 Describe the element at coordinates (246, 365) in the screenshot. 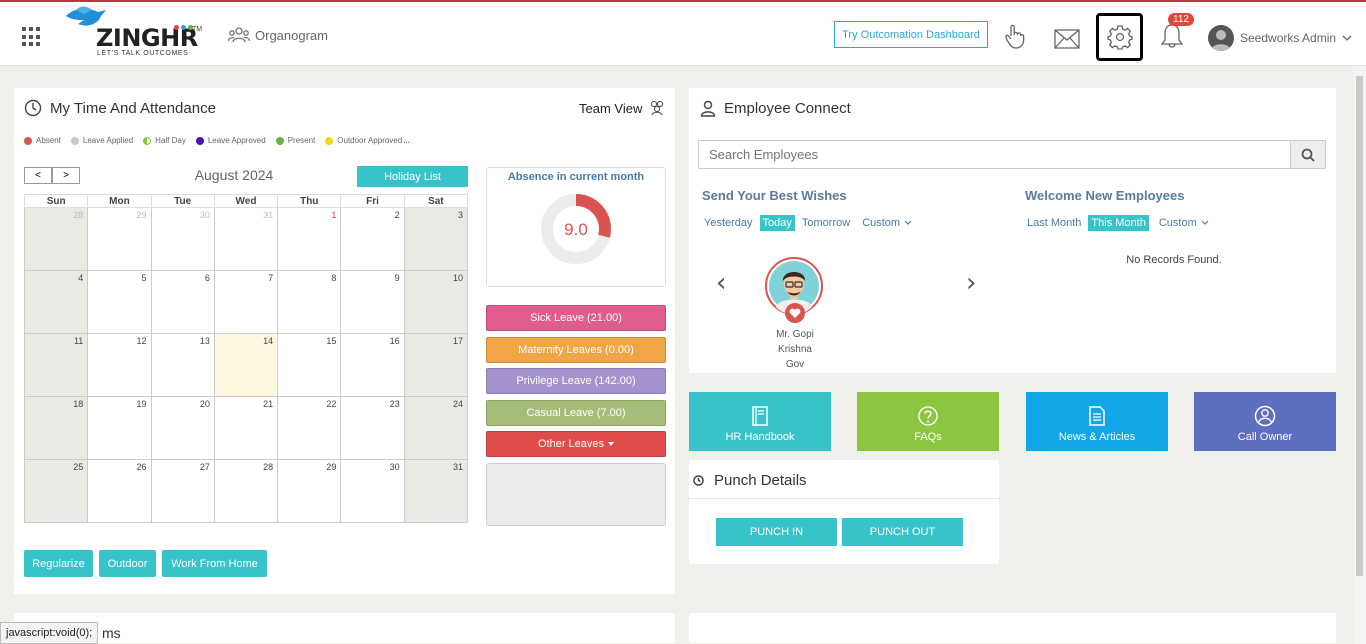

I see `calendar-day: 14` at that location.